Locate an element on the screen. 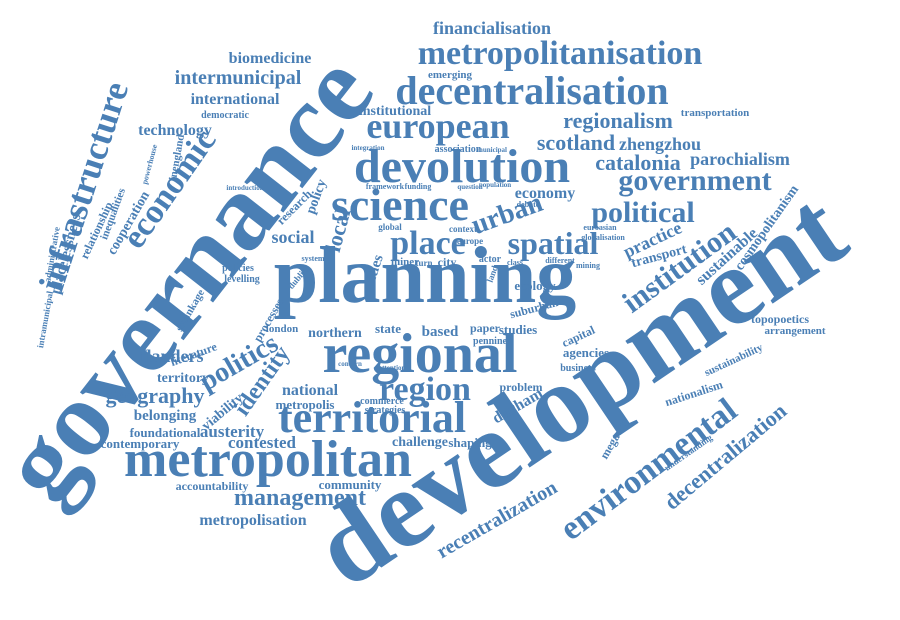  word-studies: studies is located at coordinates (518, 329).